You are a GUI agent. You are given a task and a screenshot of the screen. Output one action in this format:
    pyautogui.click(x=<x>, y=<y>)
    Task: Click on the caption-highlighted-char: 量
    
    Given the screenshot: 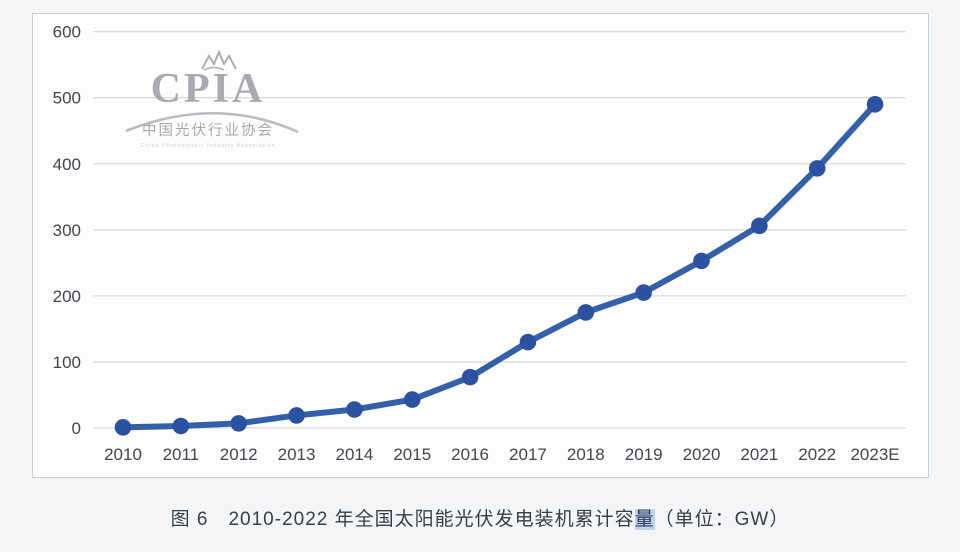 What is the action you would take?
    pyautogui.click(x=644, y=519)
    